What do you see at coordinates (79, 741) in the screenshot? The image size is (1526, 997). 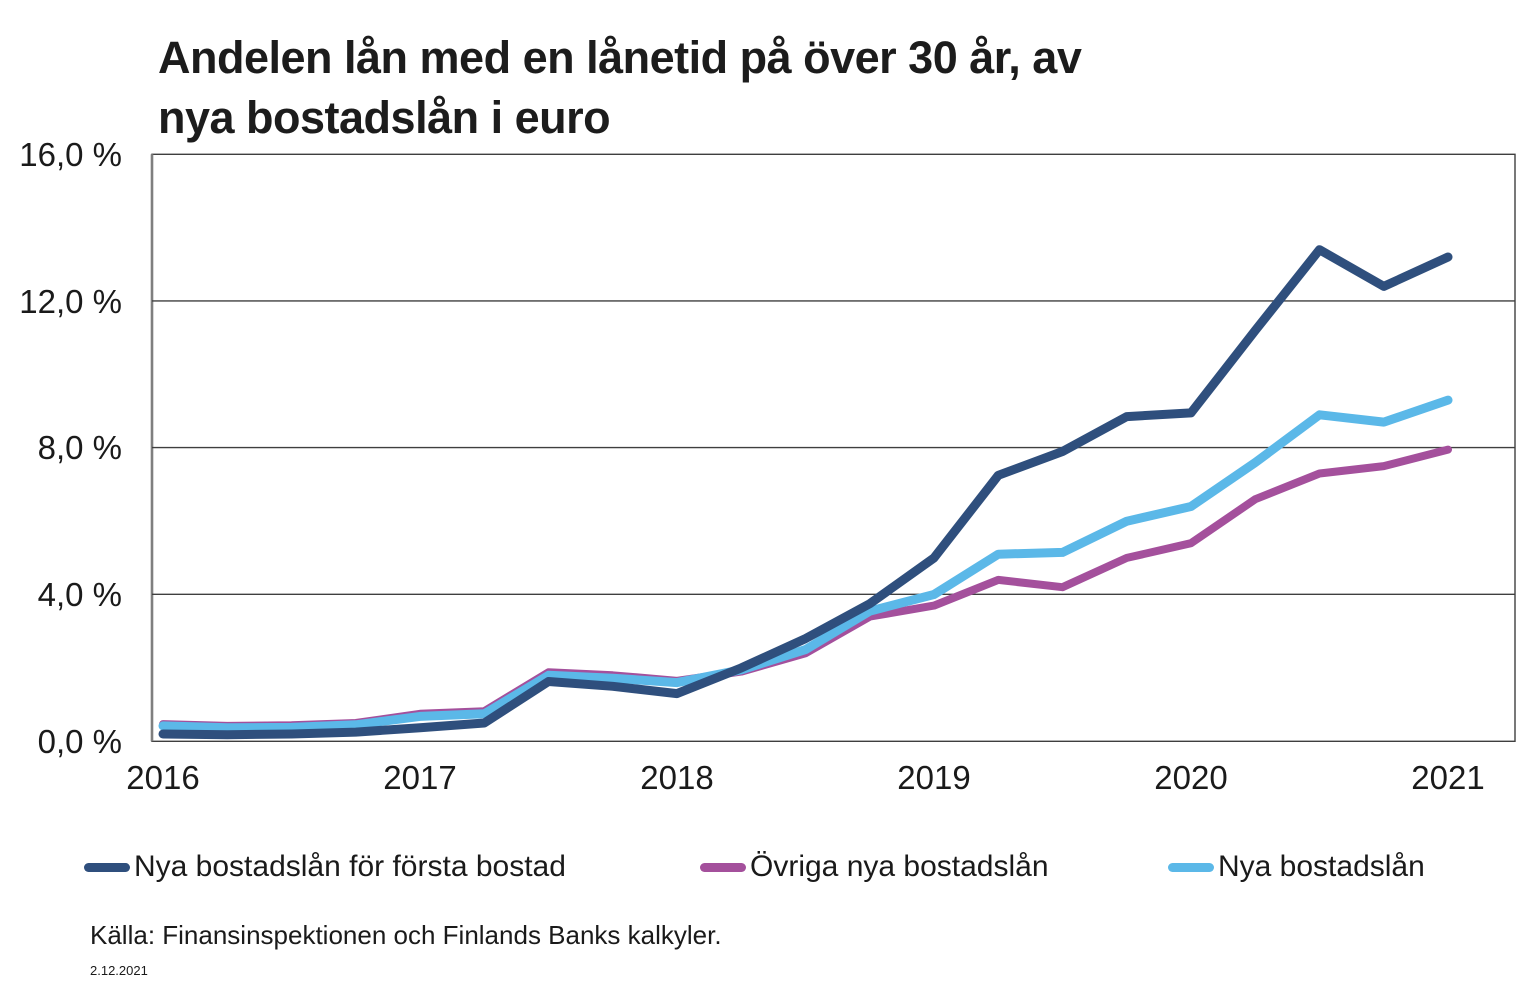 I see `y-tick-0: 0,0 %` at bounding box center [79, 741].